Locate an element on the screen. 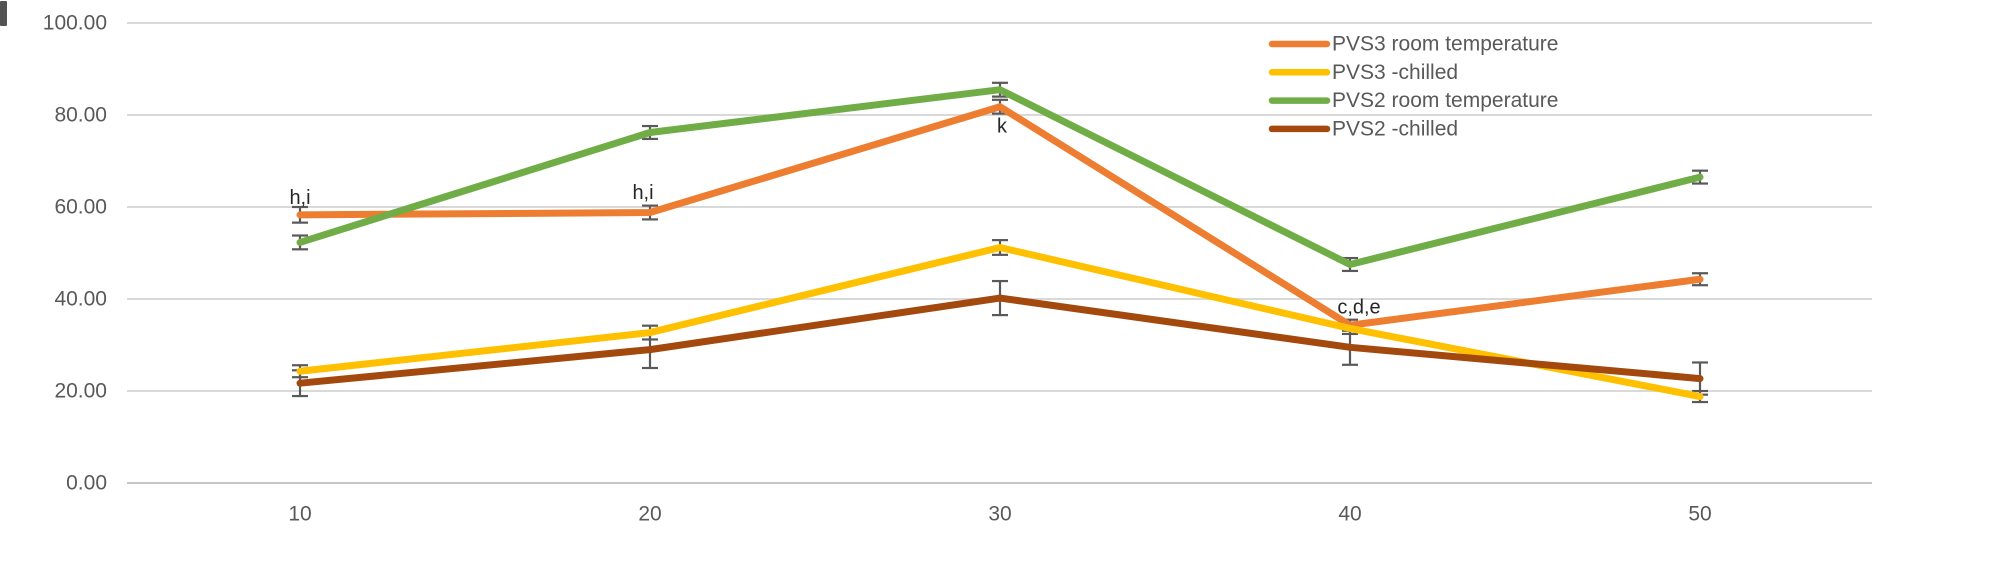 This screenshot has width=2008, height=587. legend-item-pvs2-chilled: PVS2 -chilled is located at coordinates (1363, 128).